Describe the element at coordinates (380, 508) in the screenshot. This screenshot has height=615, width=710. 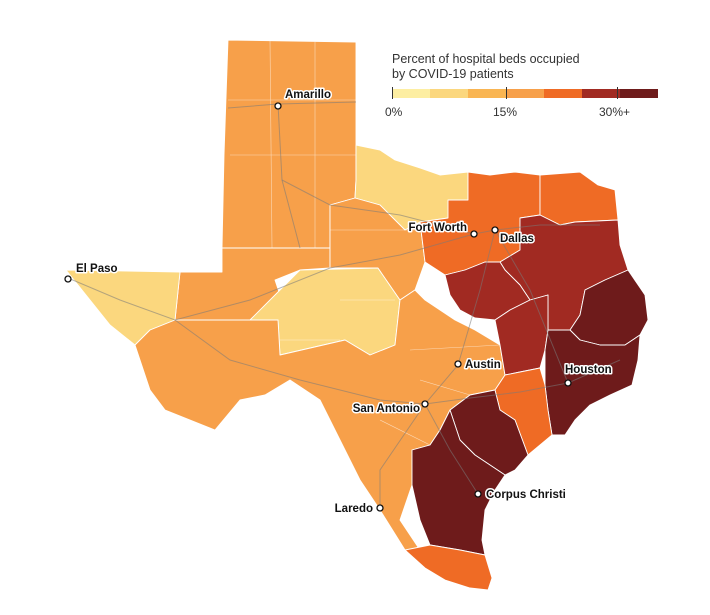
I see `city-marker-laredo` at that location.